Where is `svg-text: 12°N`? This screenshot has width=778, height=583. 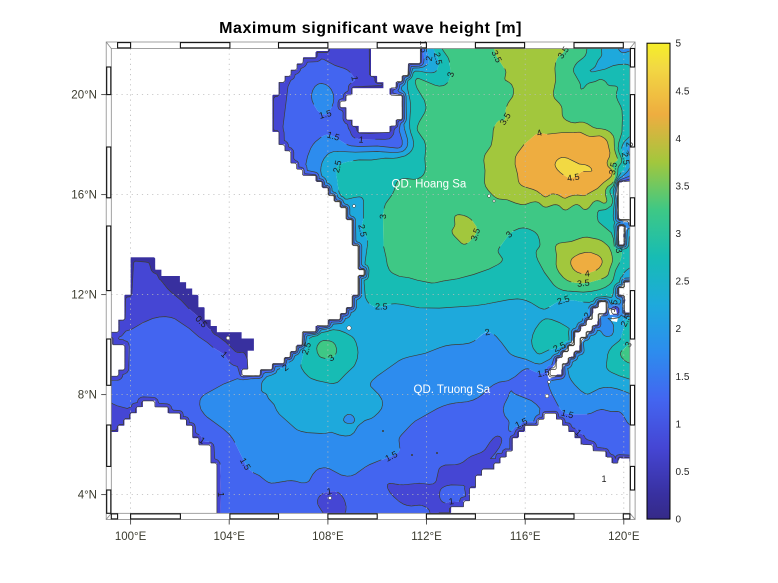
svg-text: 12°N is located at coordinates (84, 296).